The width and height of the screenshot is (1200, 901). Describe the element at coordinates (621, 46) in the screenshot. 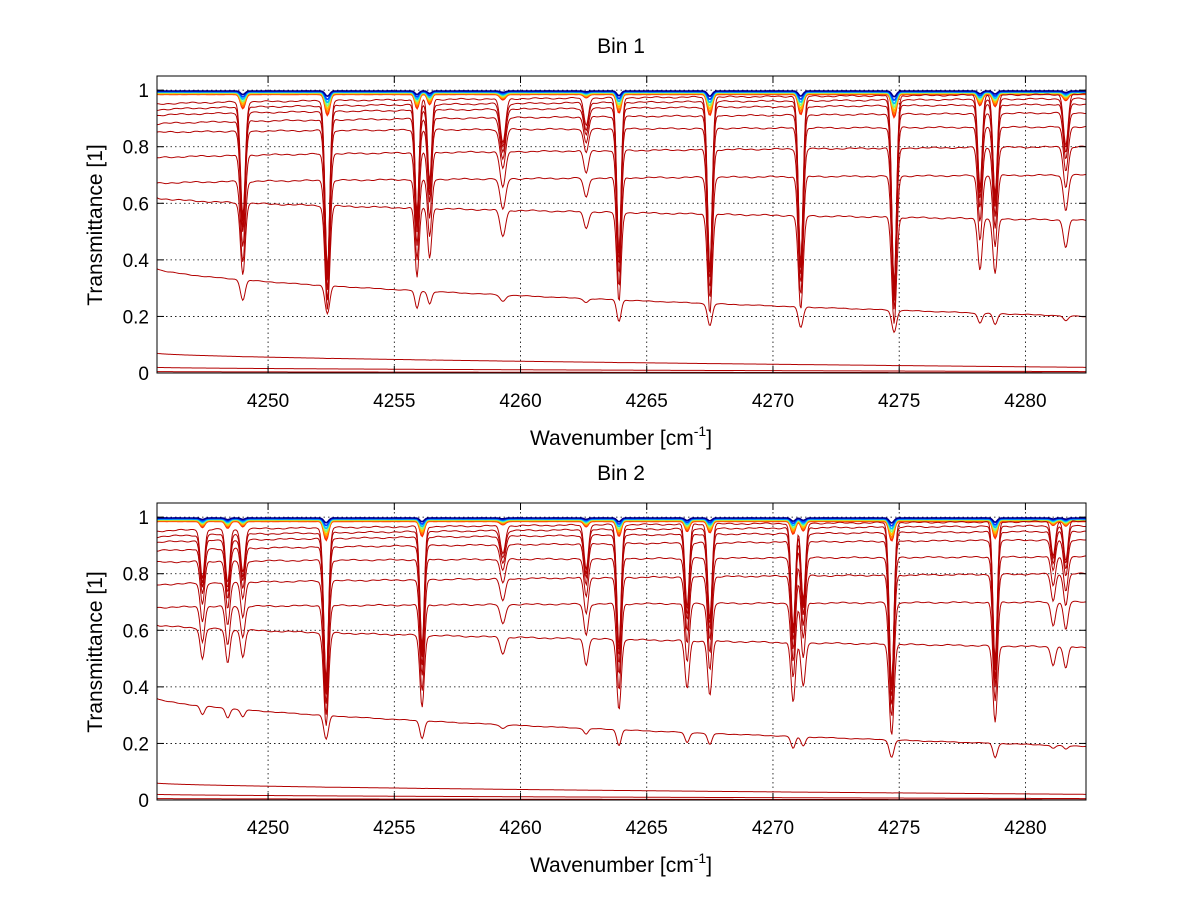

I see `chart-title-bin-1: Bin 1` at that location.